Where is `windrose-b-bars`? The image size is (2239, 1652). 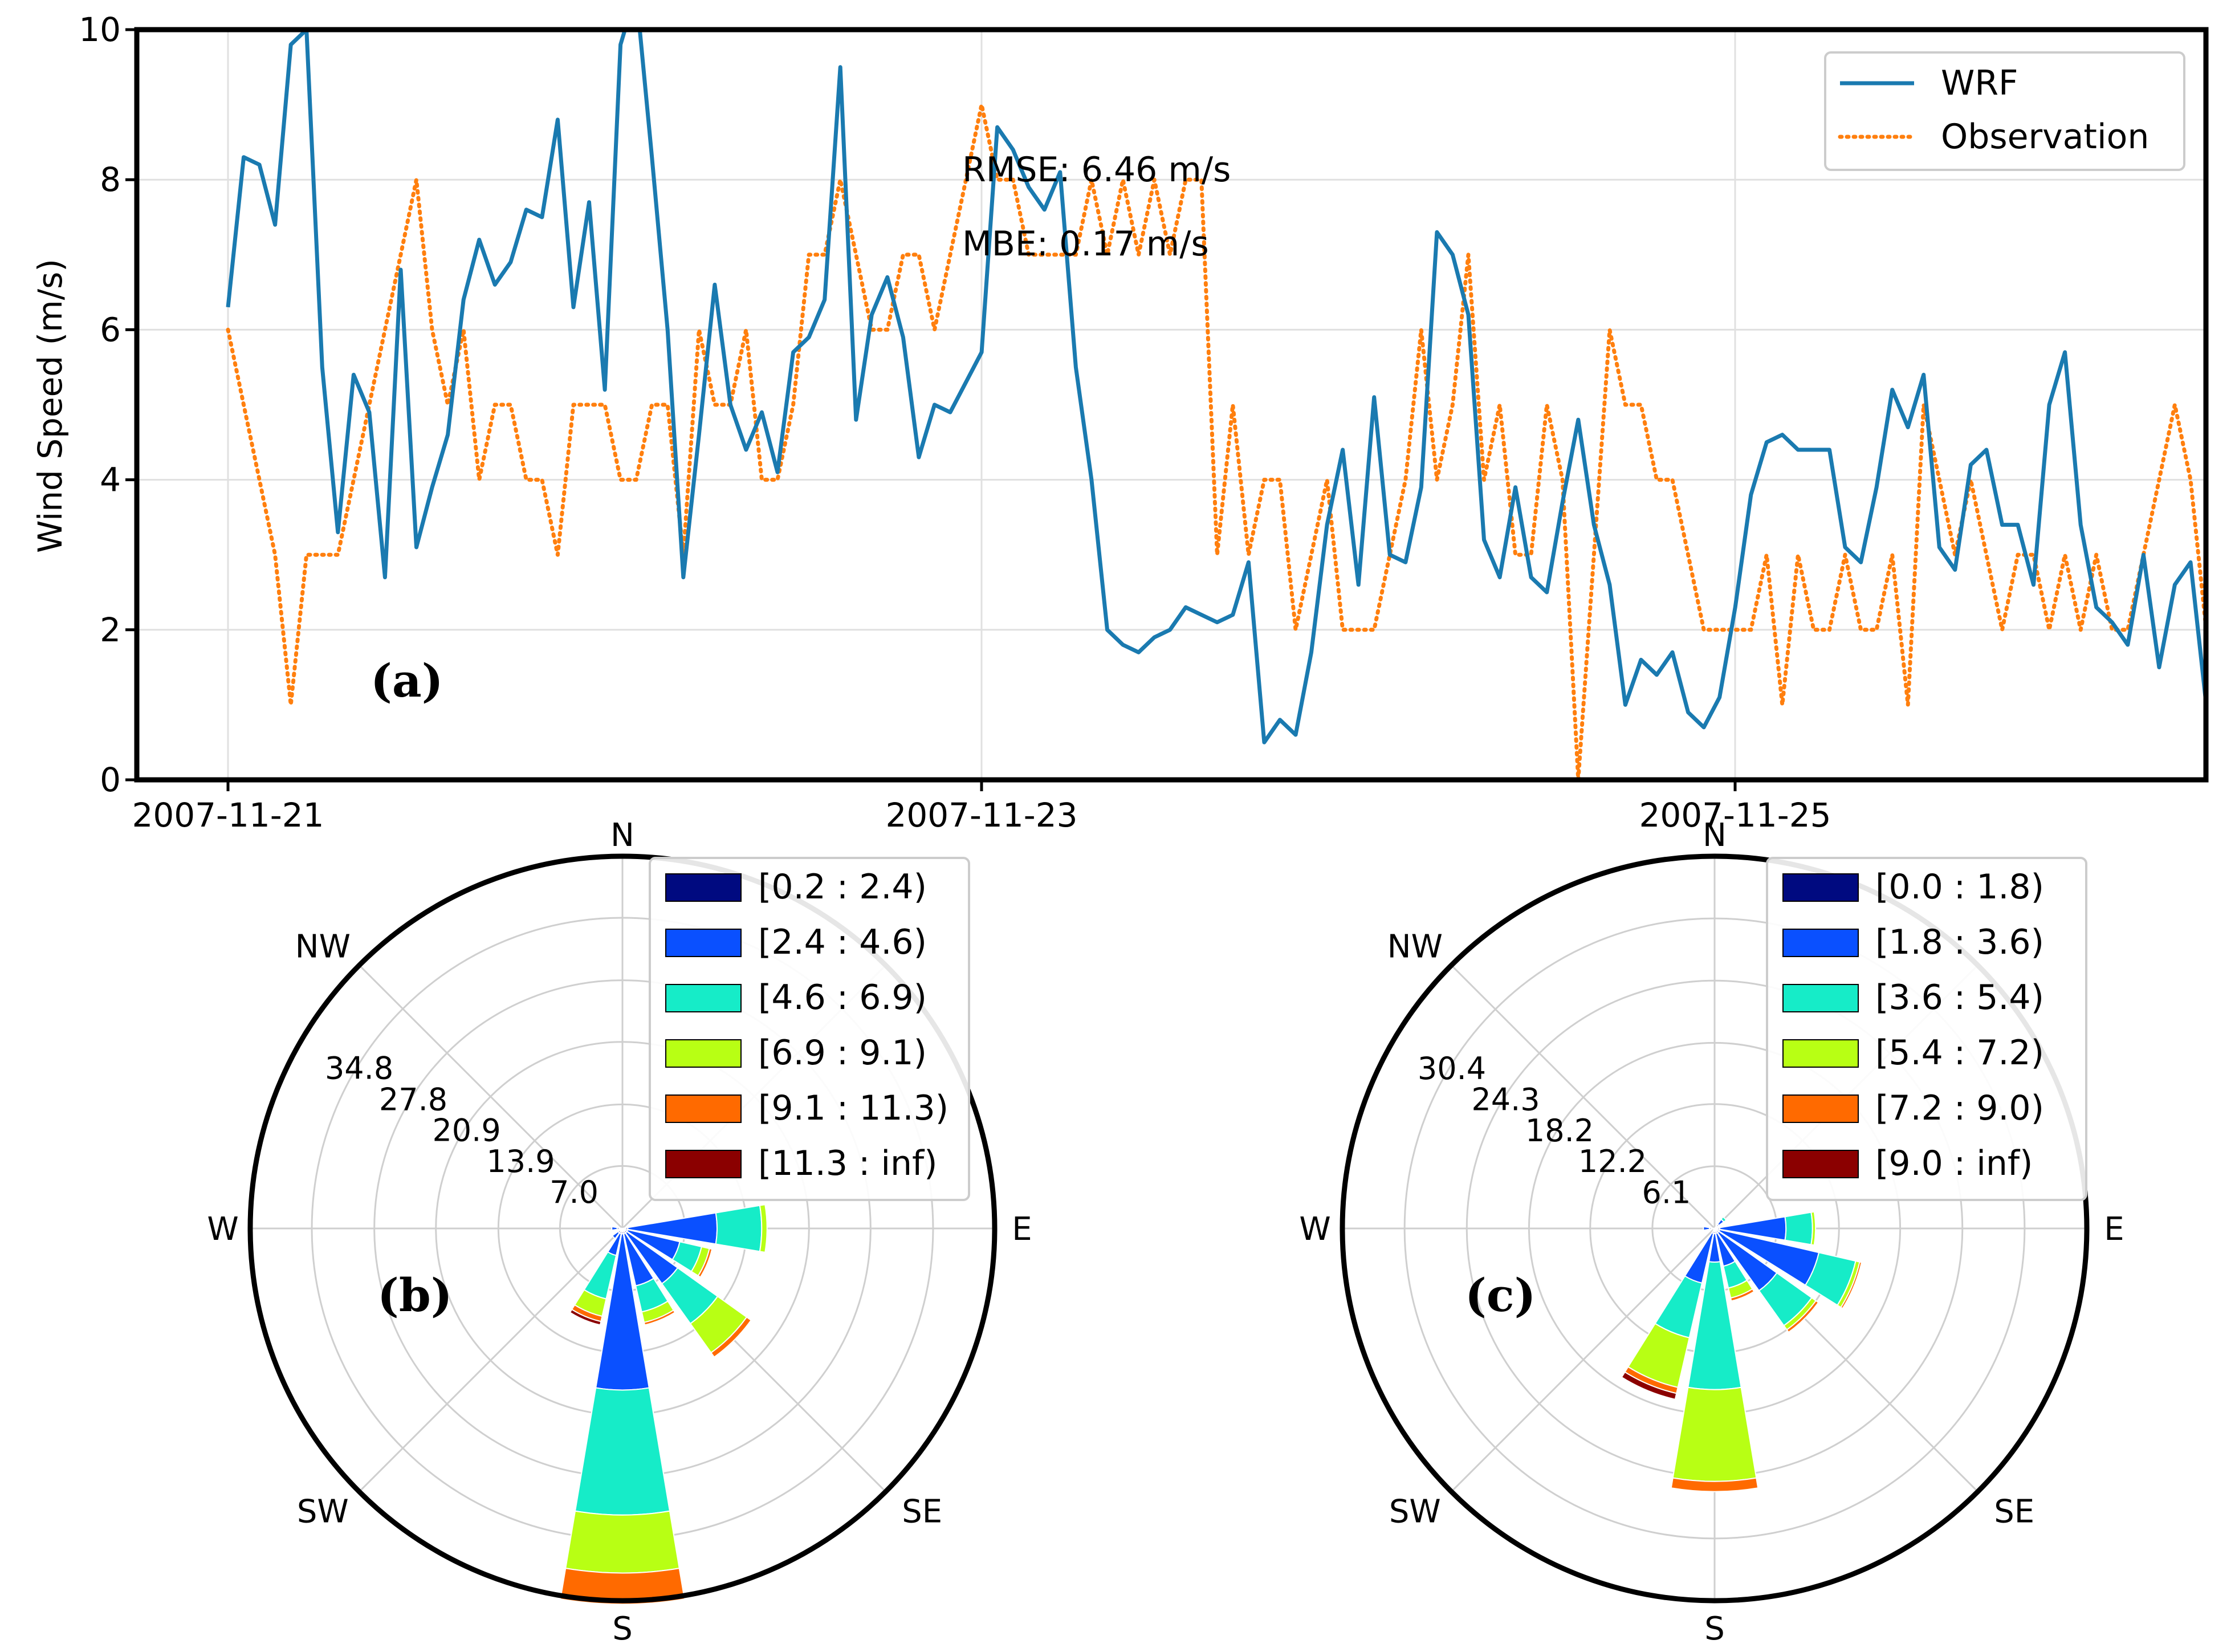 windrose-b-bars is located at coordinates (664, 1404).